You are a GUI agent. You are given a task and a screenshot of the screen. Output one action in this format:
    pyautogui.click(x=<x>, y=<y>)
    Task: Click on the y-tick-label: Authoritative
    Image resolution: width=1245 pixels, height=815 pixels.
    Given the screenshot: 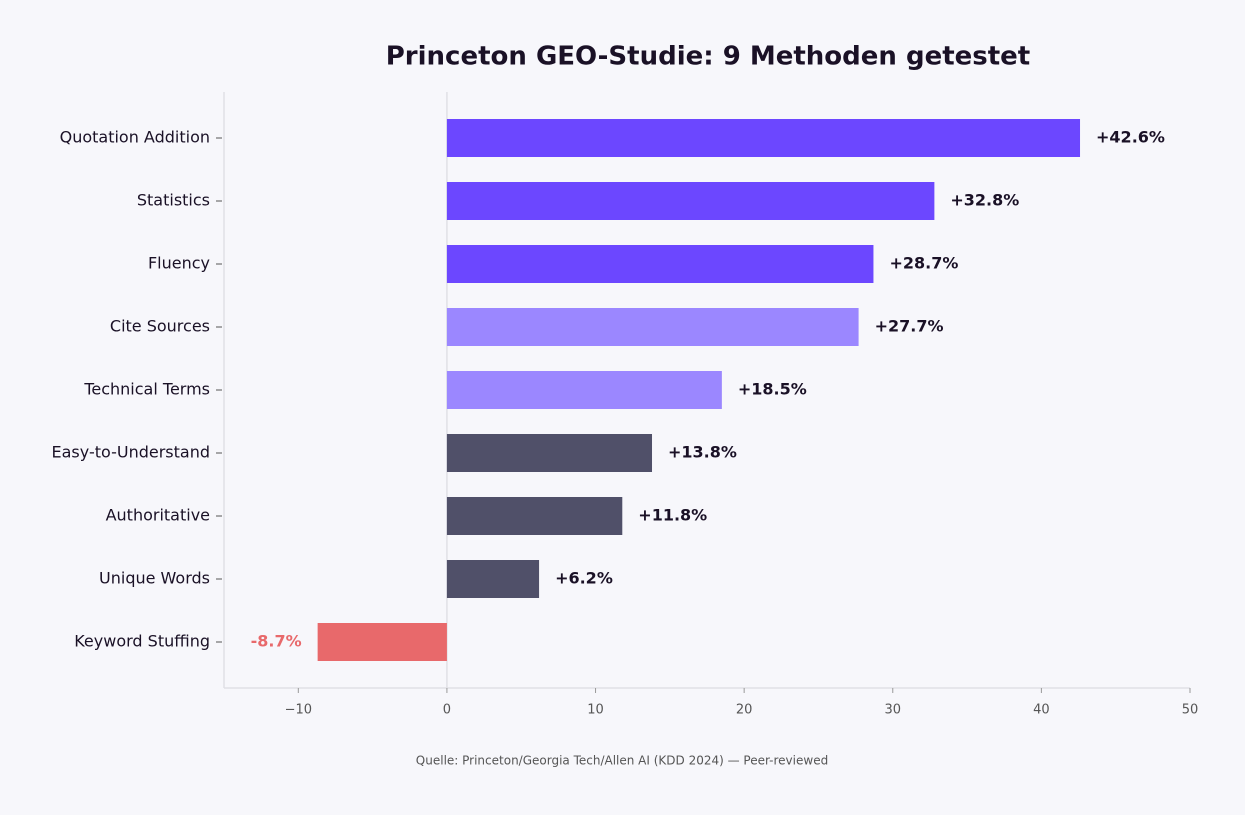 What is the action you would take?
    pyautogui.click(x=158, y=515)
    